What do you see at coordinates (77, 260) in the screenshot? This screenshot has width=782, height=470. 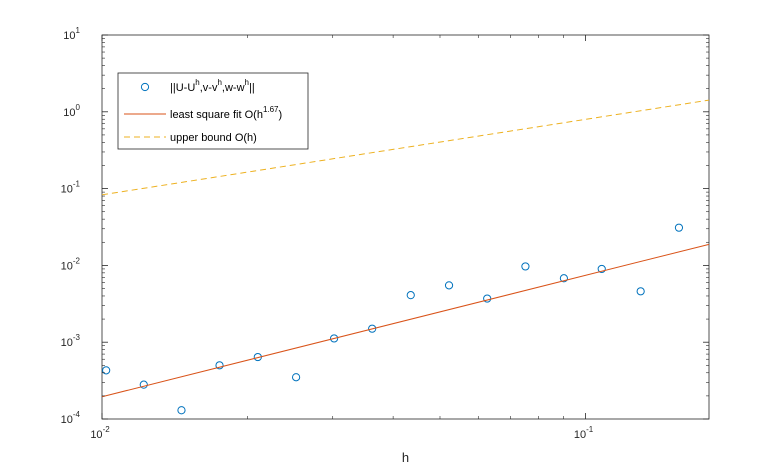 I see `y-tick-exponent: -2` at bounding box center [77, 260].